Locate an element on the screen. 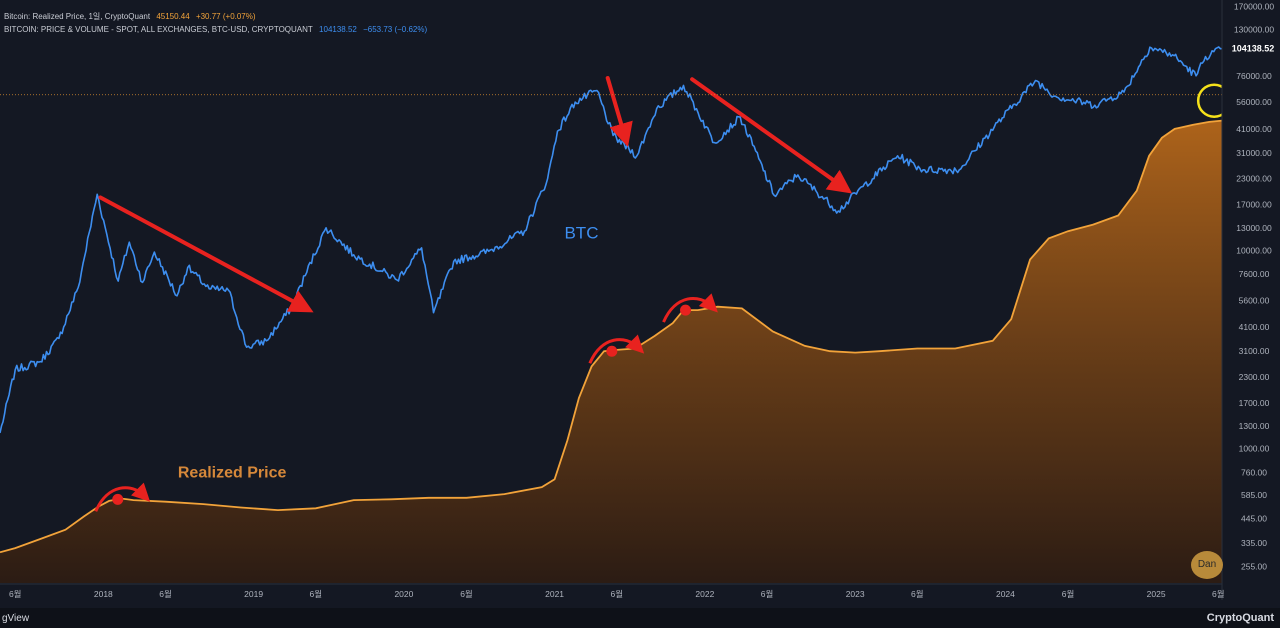 This screenshot has width=1280, height=628. current-price-badge is located at coordinates (1251, 48).